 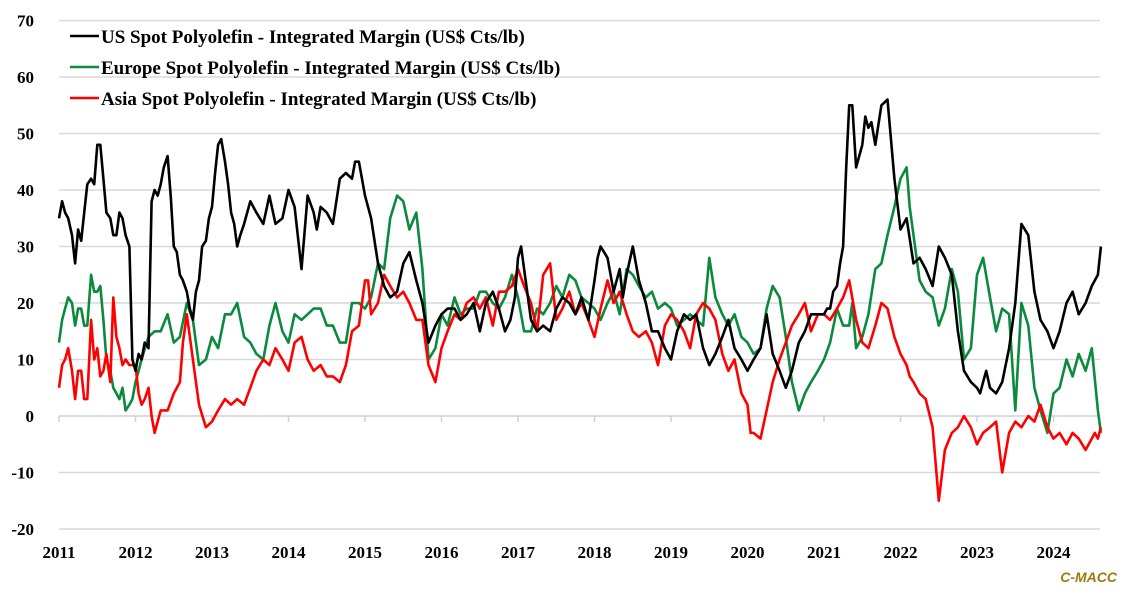 What do you see at coordinates (25, 303) in the screenshot?
I see `y-tick-label: 20` at bounding box center [25, 303].